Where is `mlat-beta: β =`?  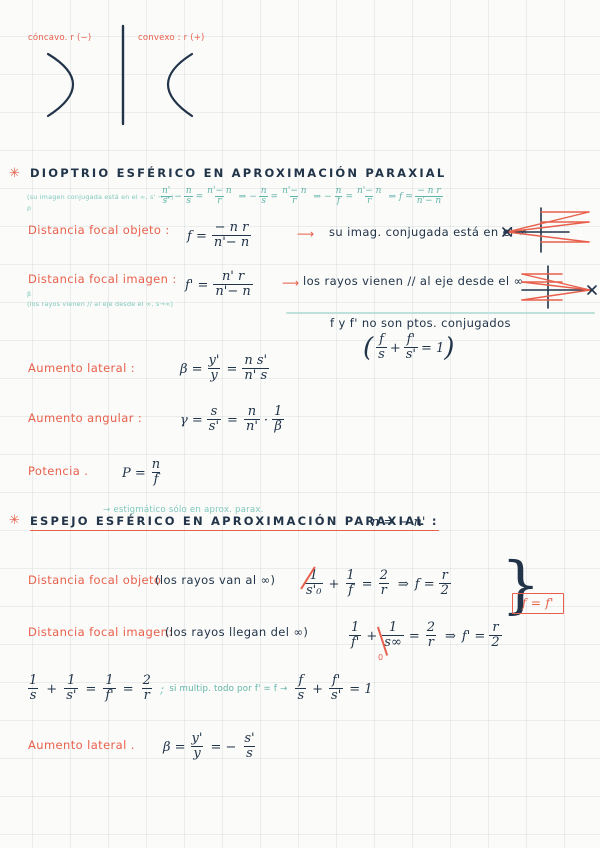
mlat-beta: β = is located at coordinates (174, 747).